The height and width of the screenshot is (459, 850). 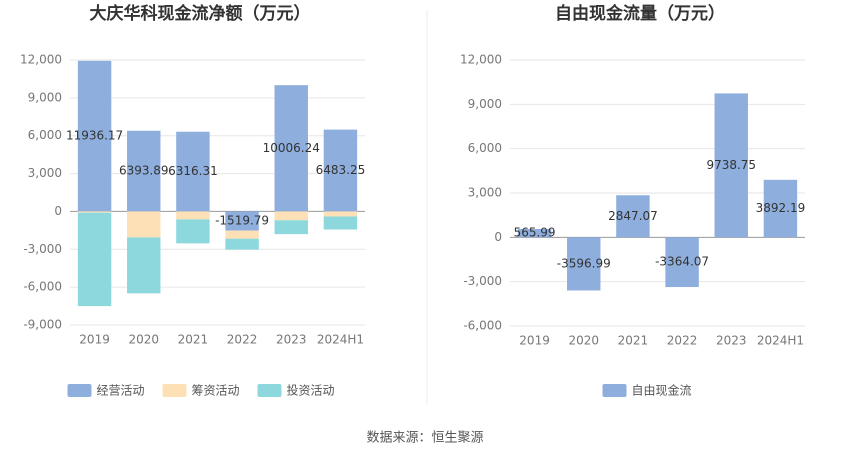 What do you see at coordinates (200, 13) in the screenshot?
I see `chart-title: 大庆华科现金流净额（万元）` at bounding box center [200, 13].